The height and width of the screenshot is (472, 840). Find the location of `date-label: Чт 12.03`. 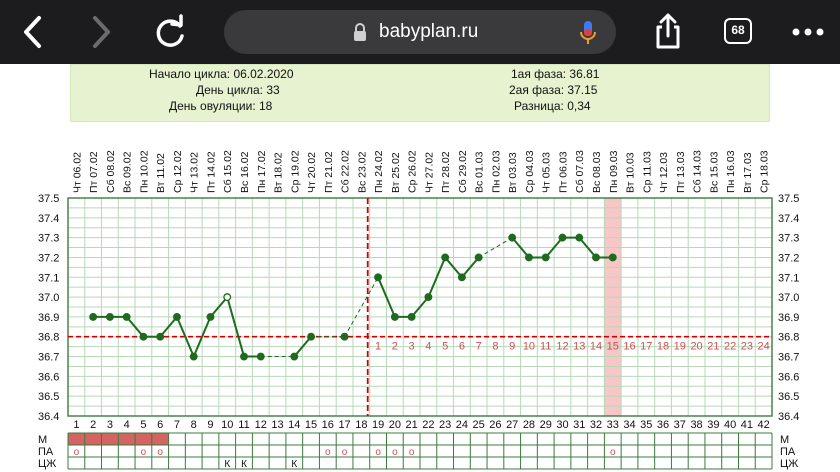

date-label: Чт 12.03 is located at coordinates (664, 172).